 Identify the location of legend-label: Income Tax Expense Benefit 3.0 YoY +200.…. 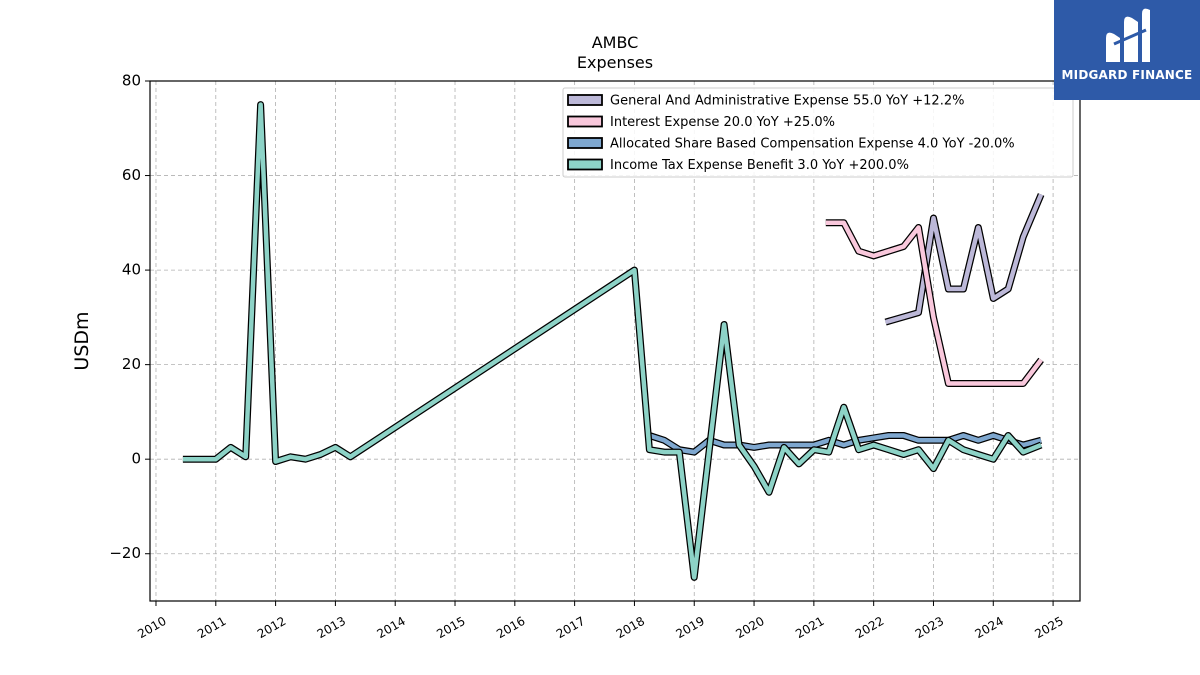
(759, 165).